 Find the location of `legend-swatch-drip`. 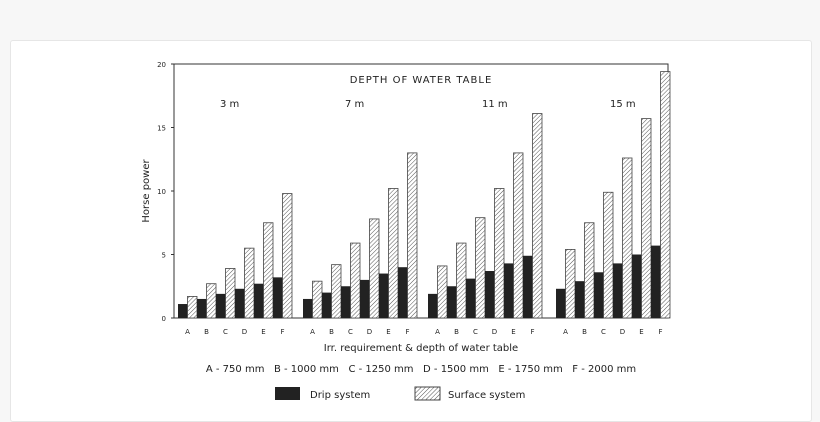

legend-swatch-drip is located at coordinates (287, 393).